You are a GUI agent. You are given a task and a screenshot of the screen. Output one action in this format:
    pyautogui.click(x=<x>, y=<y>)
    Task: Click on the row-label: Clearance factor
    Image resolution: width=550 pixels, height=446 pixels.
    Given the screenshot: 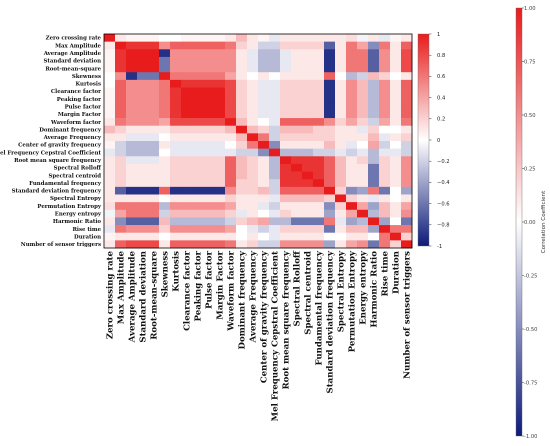 What is the action you would take?
    pyautogui.click(x=76, y=92)
    